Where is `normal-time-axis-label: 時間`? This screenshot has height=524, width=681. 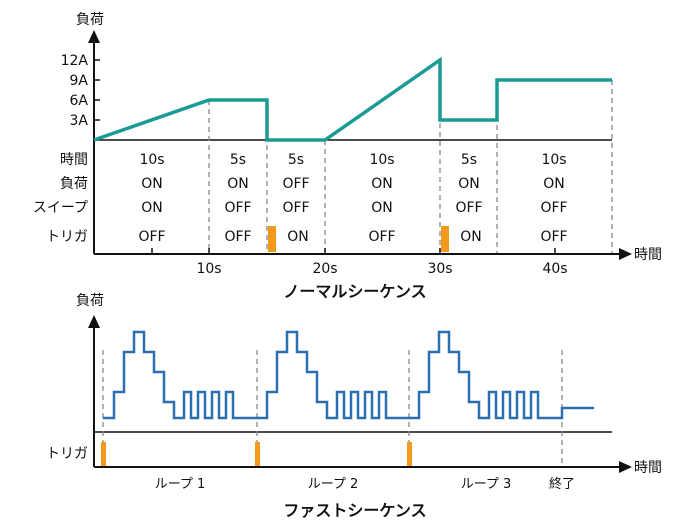
normal-time-axis-label: 時間 is located at coordinates (648, 255).